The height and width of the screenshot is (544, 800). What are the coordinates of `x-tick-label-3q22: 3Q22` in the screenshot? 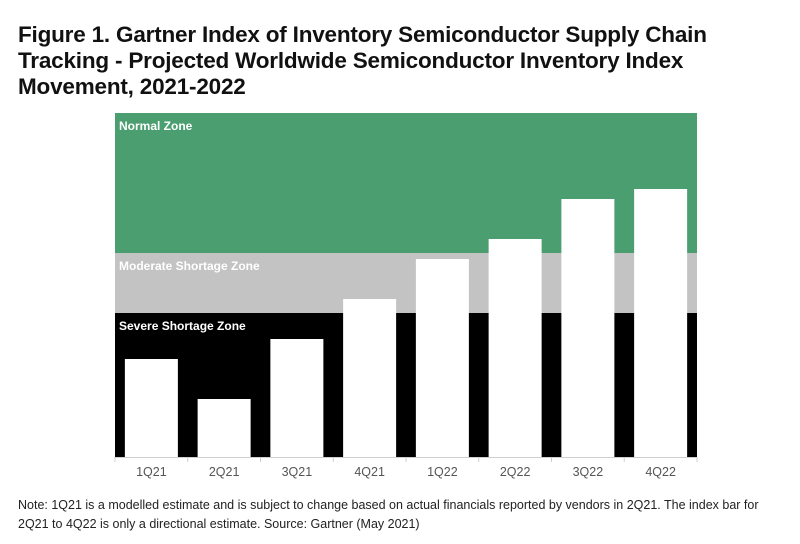 It's located at (588, 472).